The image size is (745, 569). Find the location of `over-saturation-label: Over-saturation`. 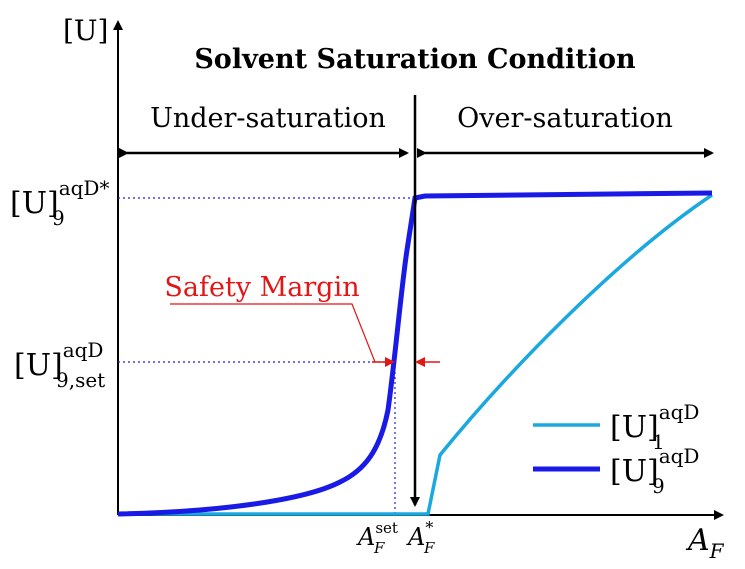

over-saturation-label: Over-saturation is located at coordinates (565, 118).